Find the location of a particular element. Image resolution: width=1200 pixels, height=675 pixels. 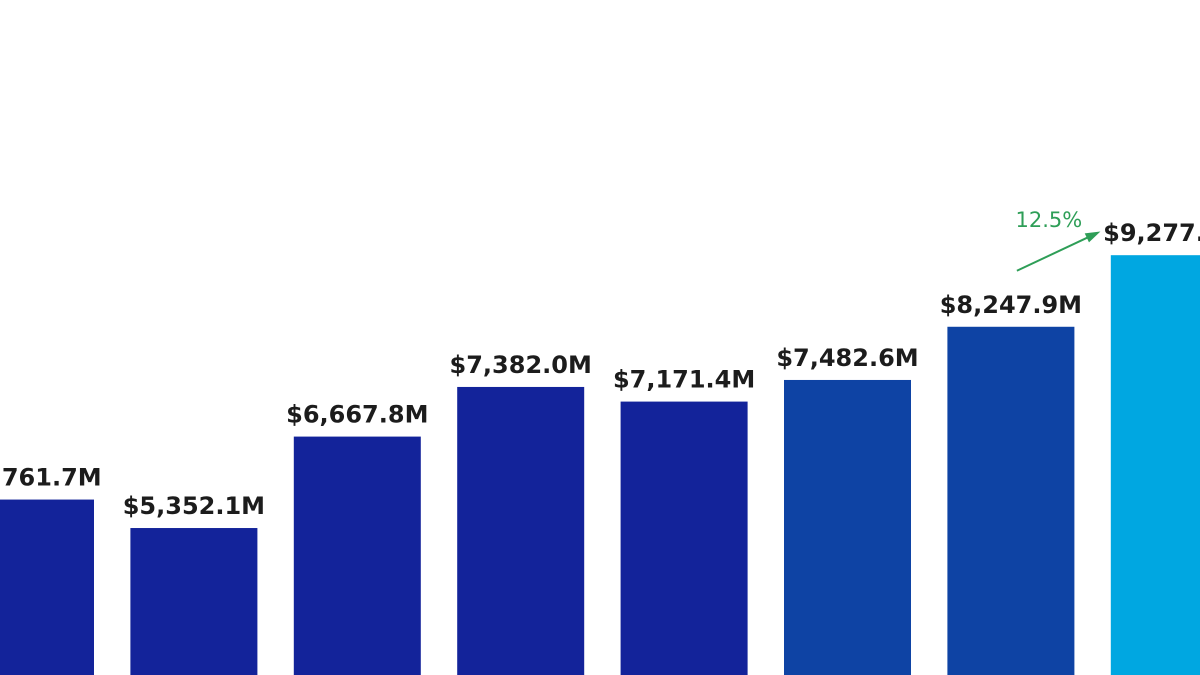

growth-annotation: 12.5% is located at coordinates (1058, 240).